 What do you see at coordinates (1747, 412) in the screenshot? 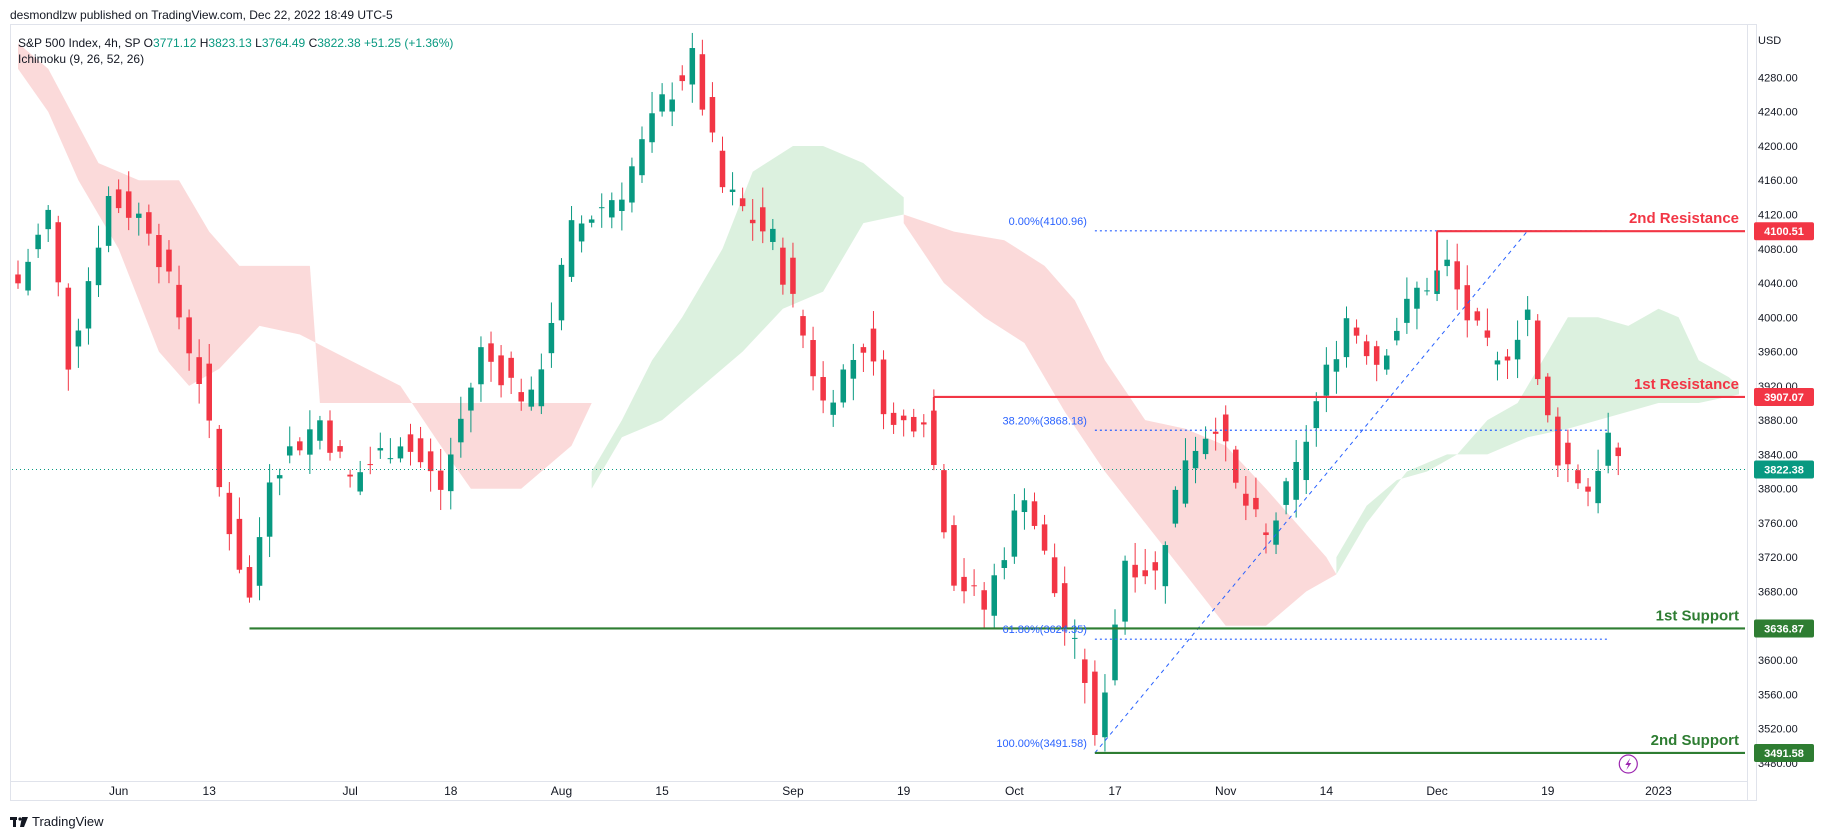
I see `price-axis-separator` at bounding box center [1747, 412].